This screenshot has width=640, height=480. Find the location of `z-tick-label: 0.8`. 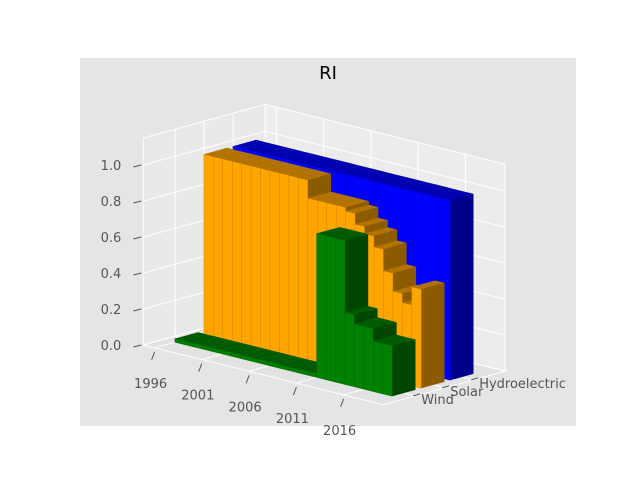

z-tick-label: 0.8 is located at coordinates (111, 202).